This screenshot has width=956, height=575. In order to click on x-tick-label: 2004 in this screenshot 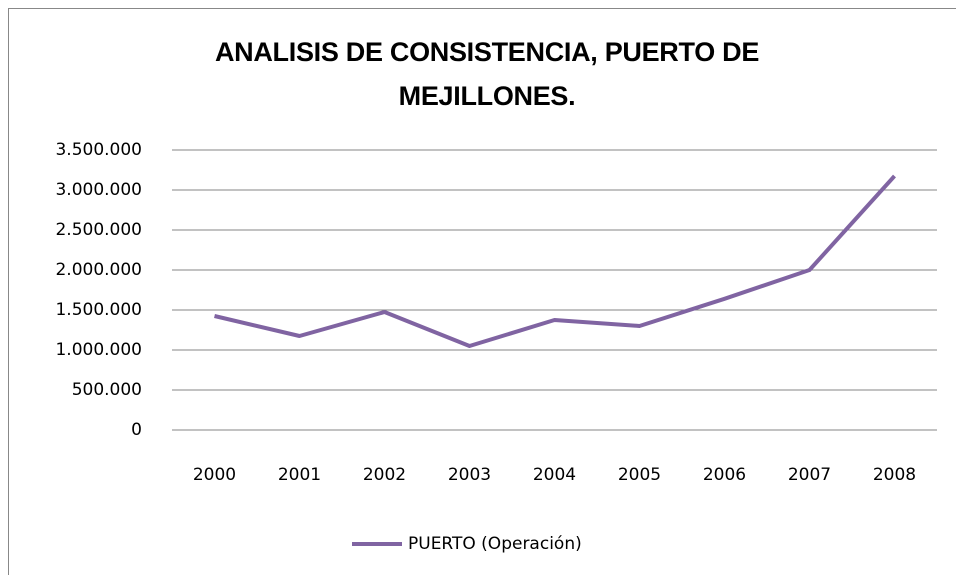, I will do `click(554, 475)`.